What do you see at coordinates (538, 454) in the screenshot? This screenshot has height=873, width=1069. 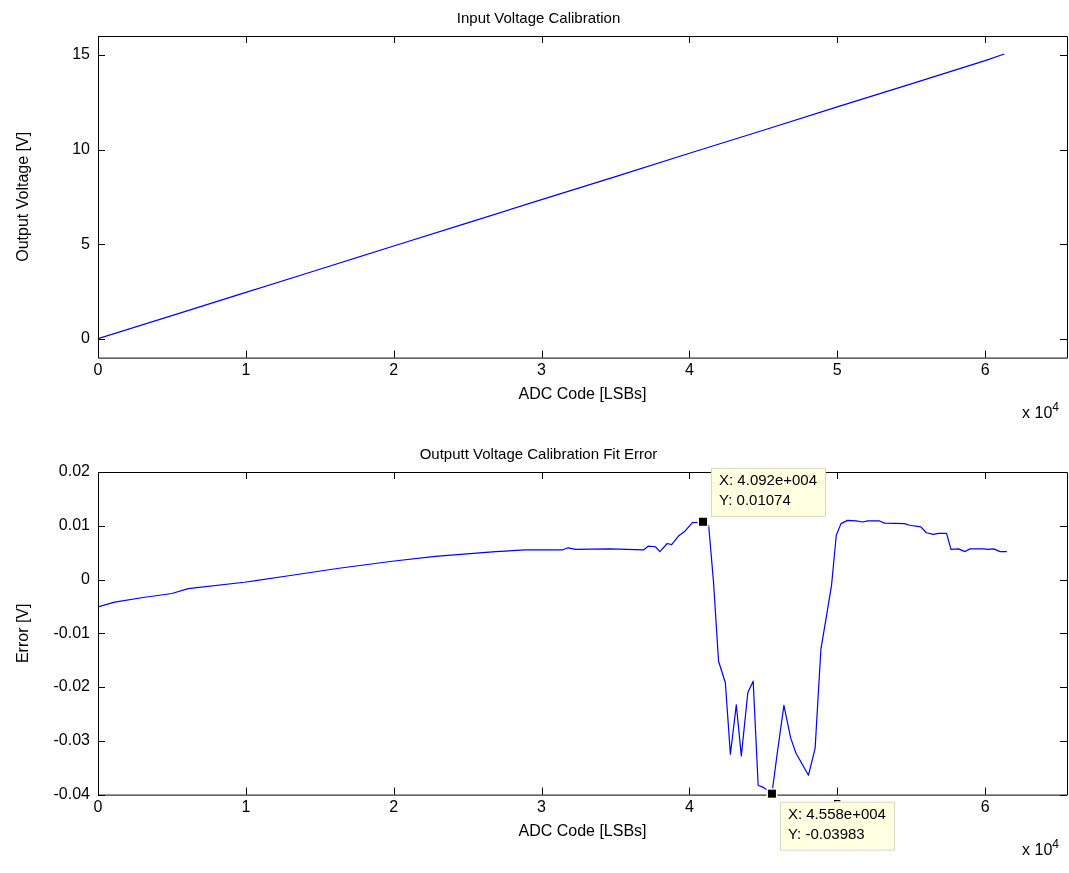 I see `chart-title: Outputt Voltage Calibration Fit Error` at bounding box center [538, 454].